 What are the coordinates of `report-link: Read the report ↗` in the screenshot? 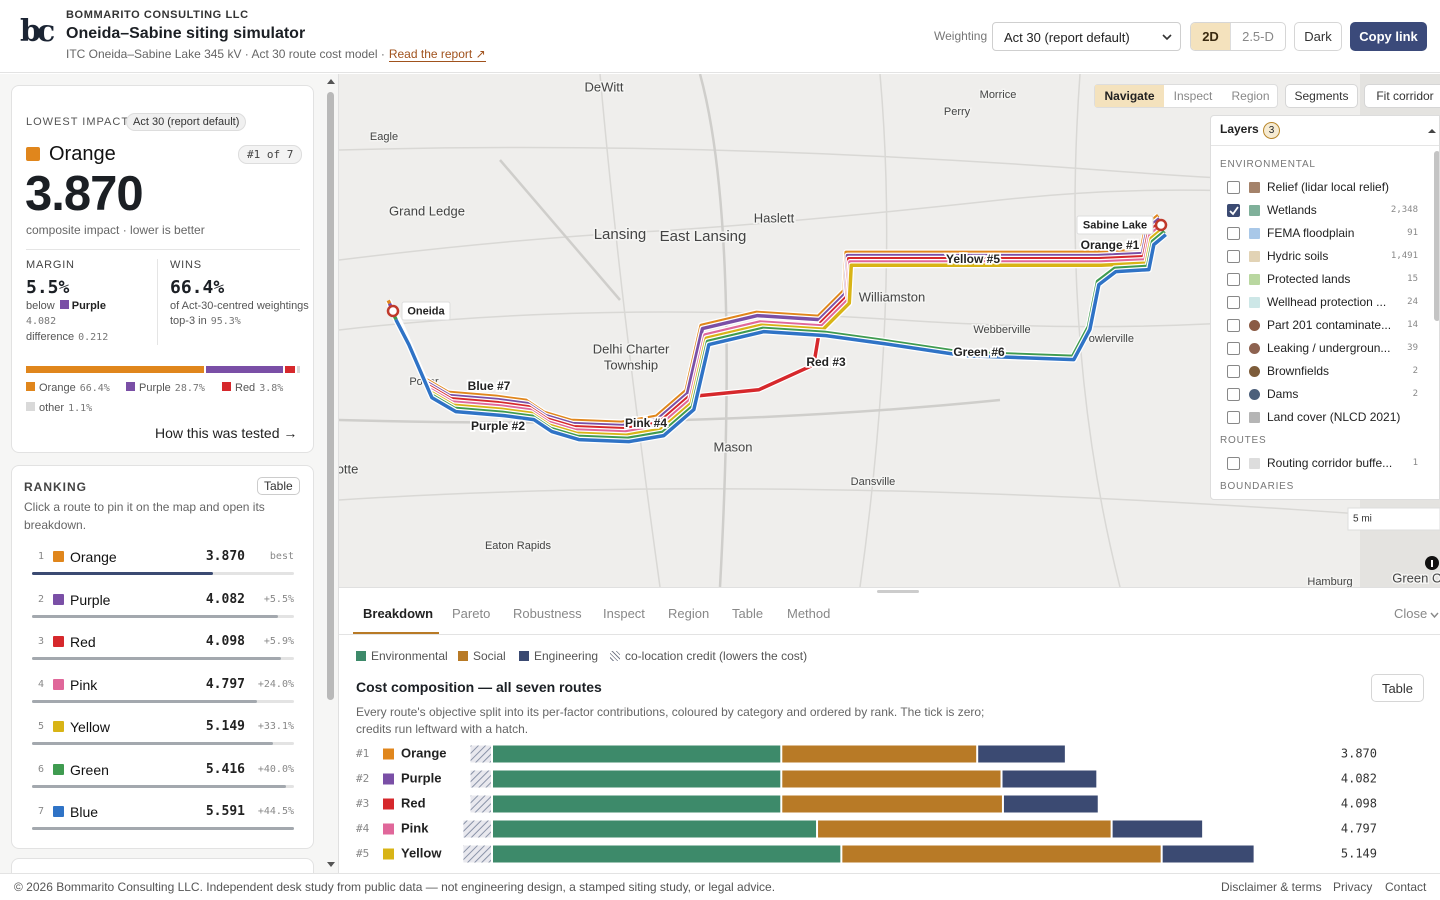 It's located at (437, 54).